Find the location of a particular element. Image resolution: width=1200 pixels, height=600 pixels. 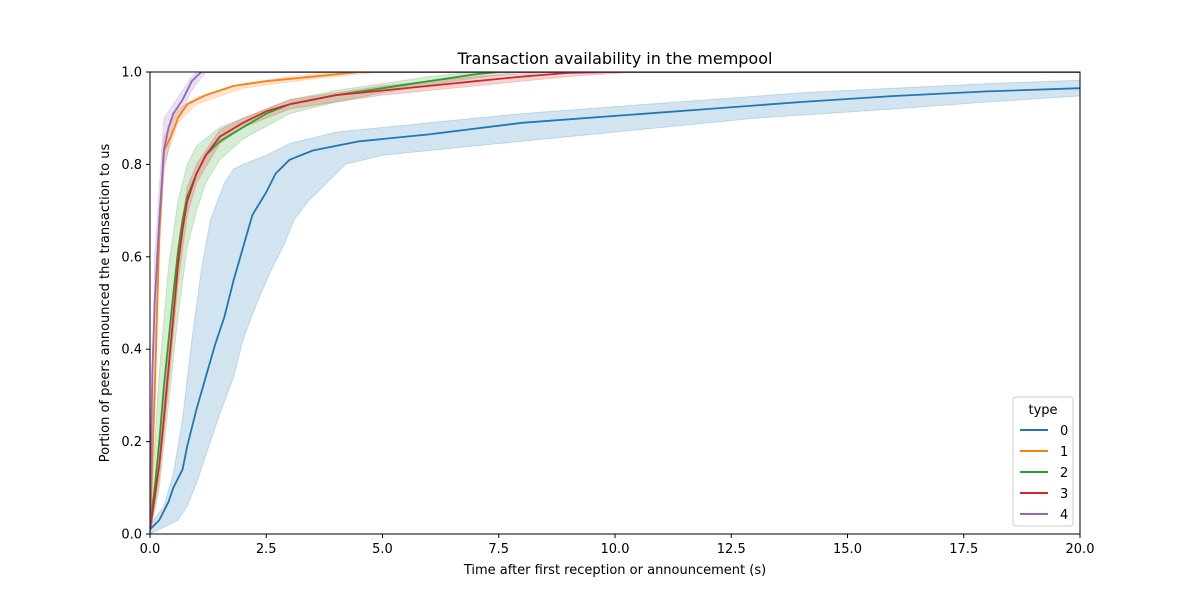

legend-label-3: 3 is located at coordinates (1064, 494).